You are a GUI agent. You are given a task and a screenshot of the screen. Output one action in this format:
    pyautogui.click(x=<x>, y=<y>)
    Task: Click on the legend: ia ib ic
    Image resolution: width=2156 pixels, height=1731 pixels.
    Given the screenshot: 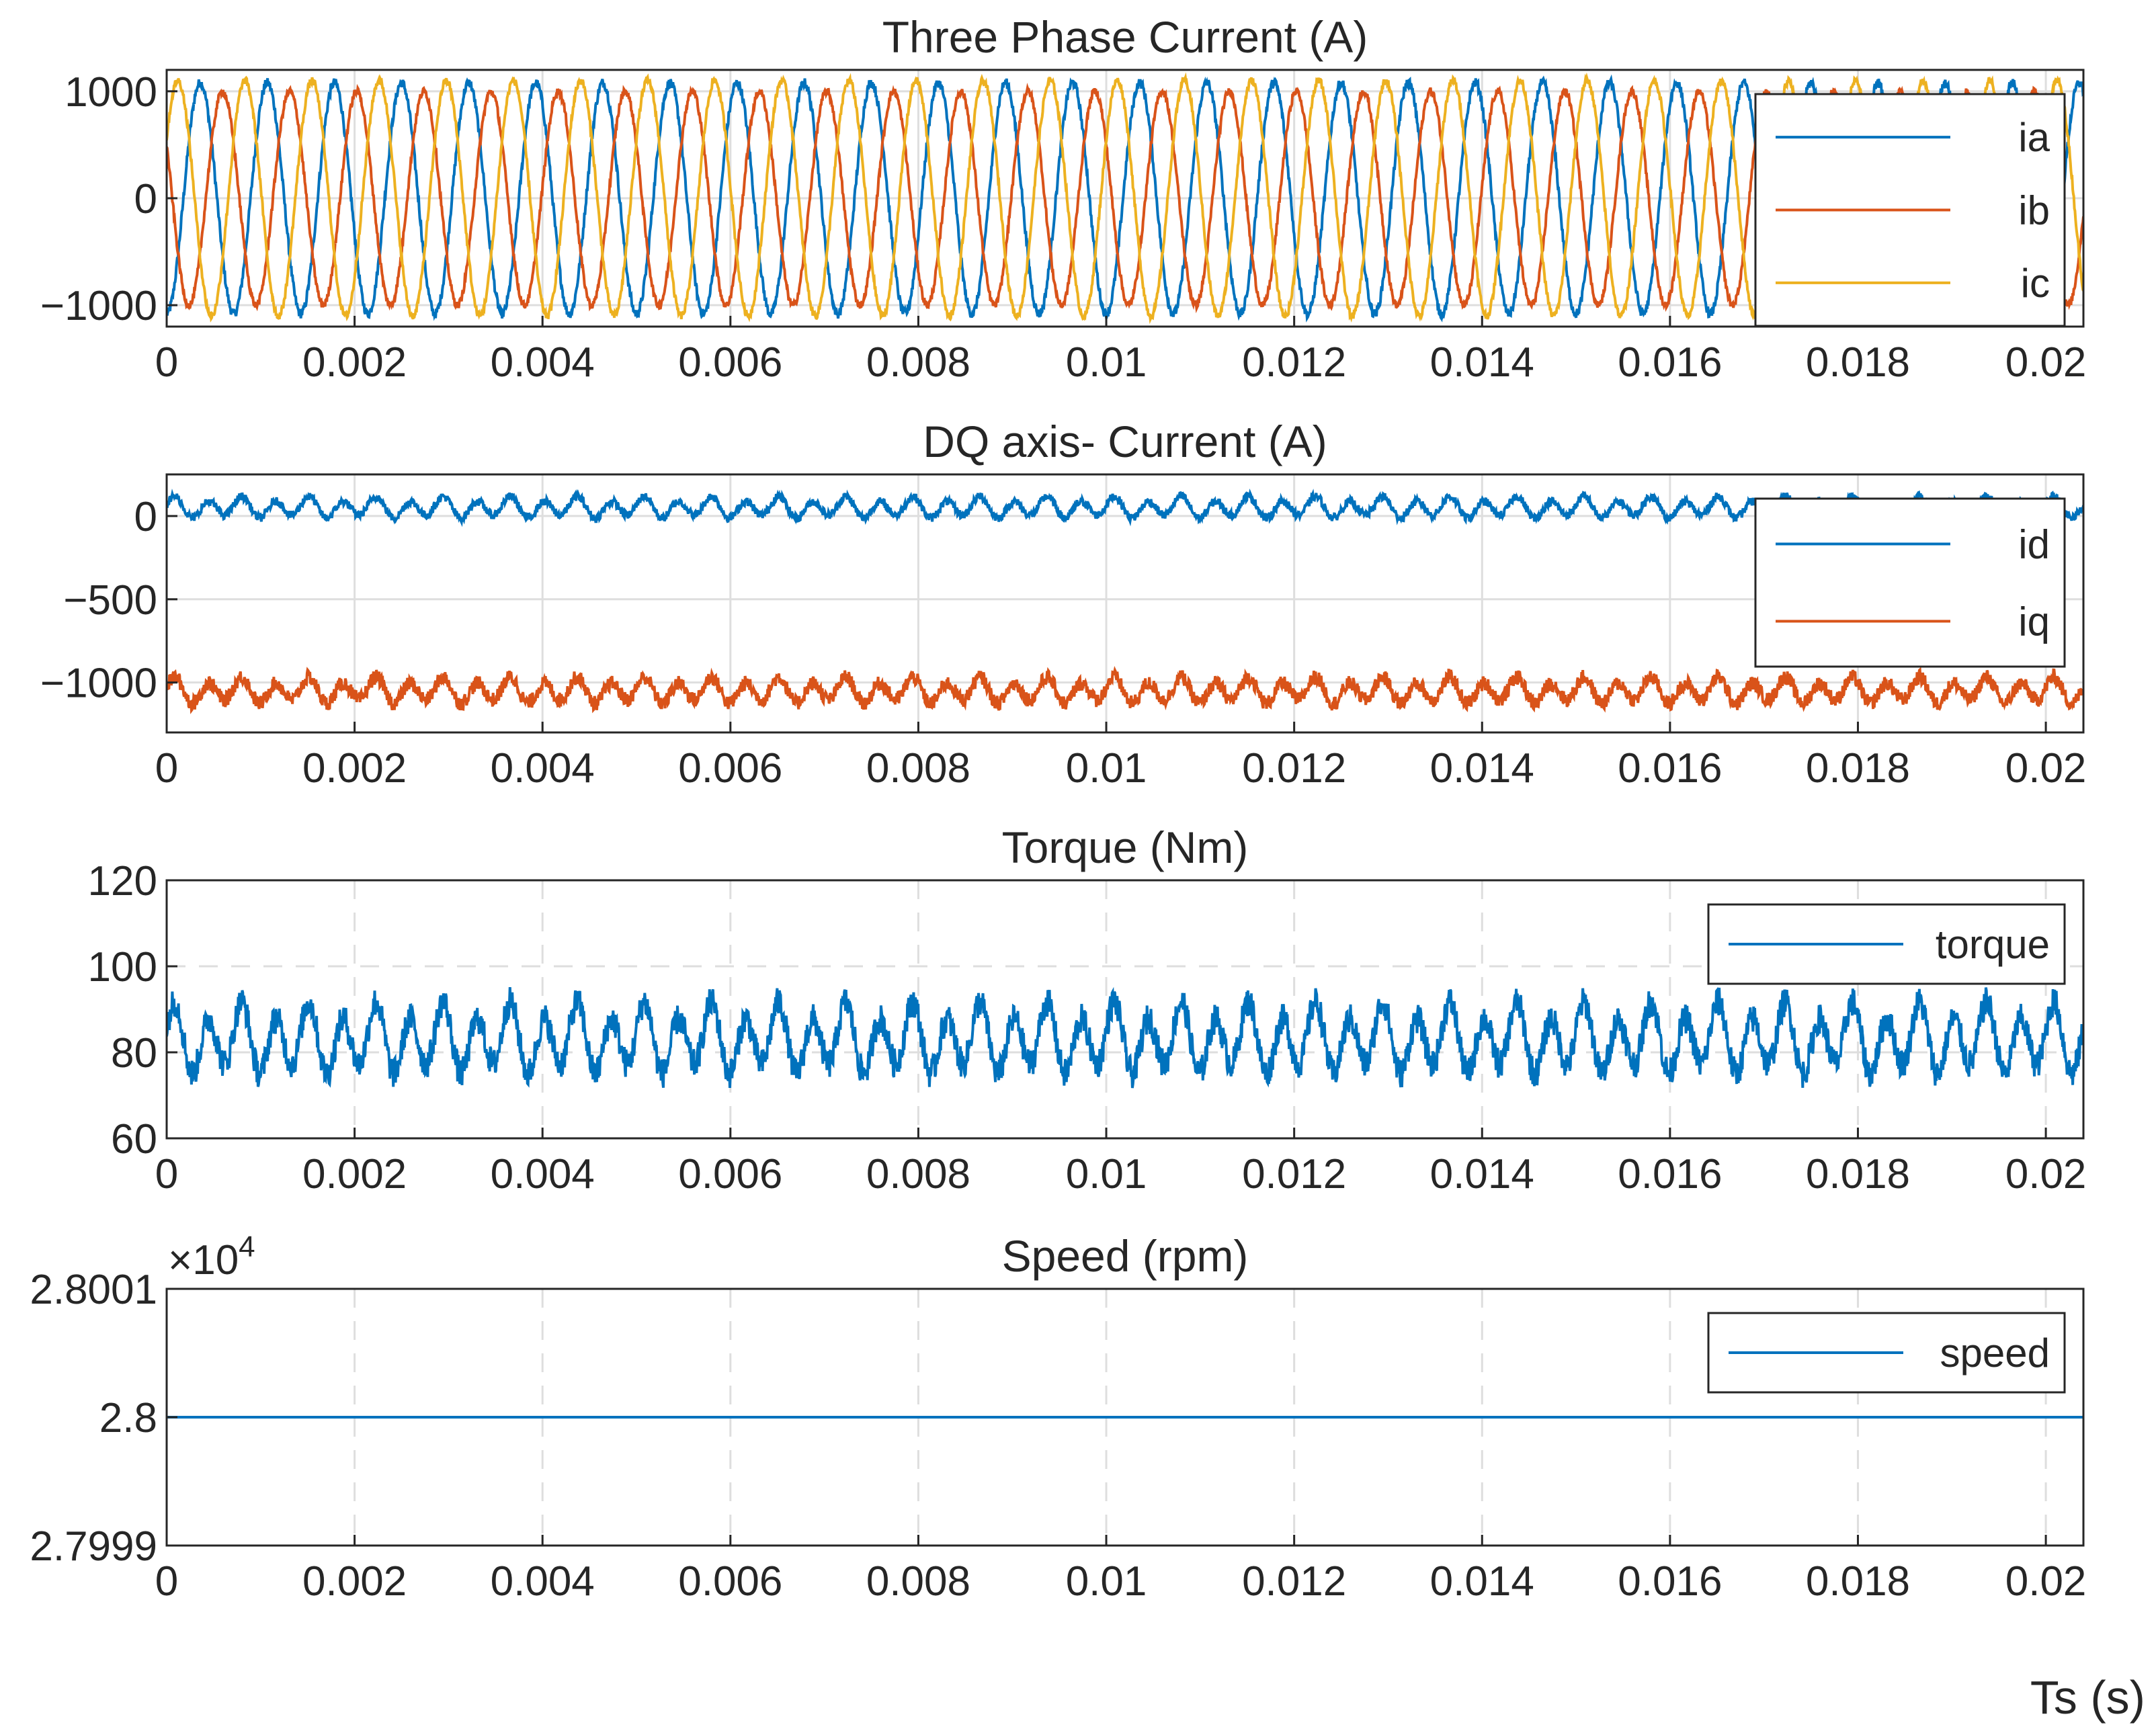 What is the action you would take?
    pyautogui.click(x=1910, y=210)
    